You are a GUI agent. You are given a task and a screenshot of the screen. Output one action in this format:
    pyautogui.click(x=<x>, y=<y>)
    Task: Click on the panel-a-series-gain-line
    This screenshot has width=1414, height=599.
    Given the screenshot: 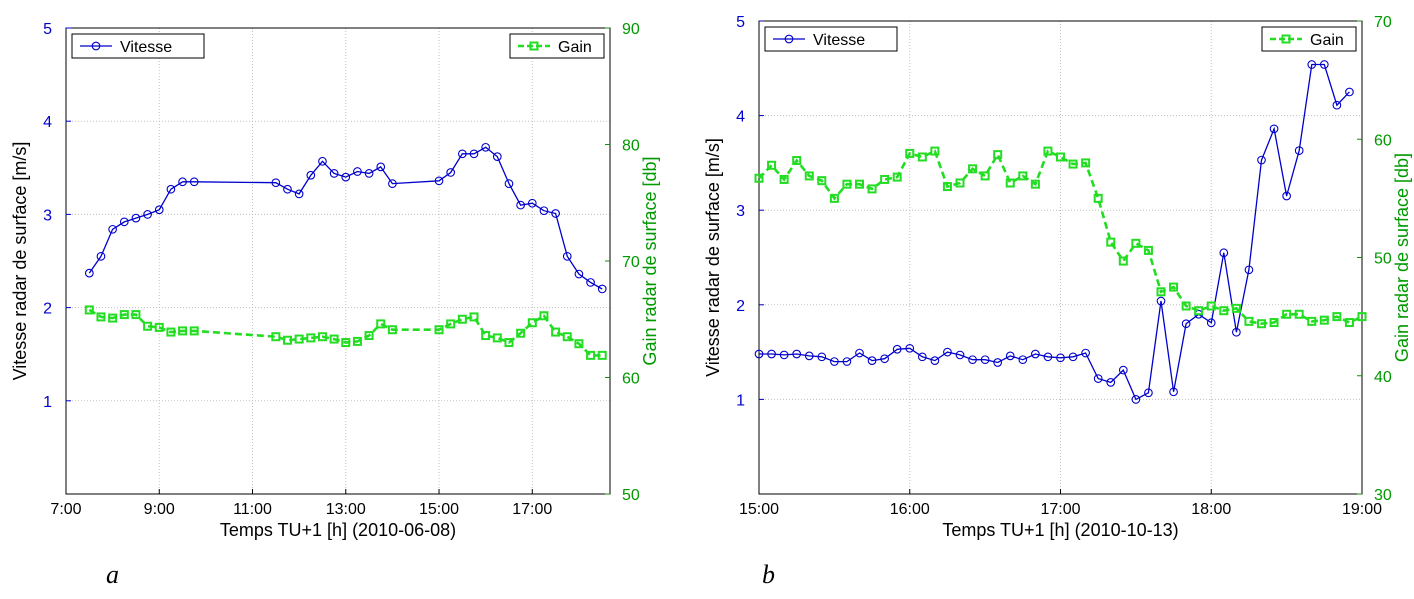 What is the action you would take?
    pyautogui.click(x=345, y=332)
    